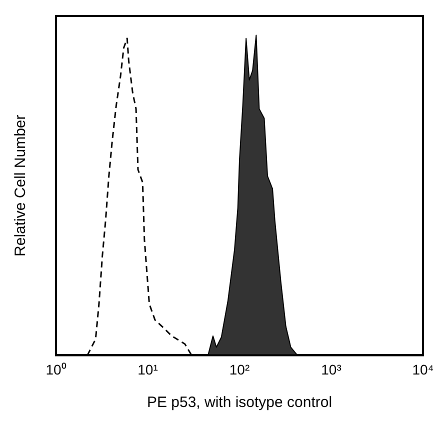  What do you see at coordinates (331, 369) in the screenshot?
I see `x-tick-label: 10³` at bounding box center [331, 369].